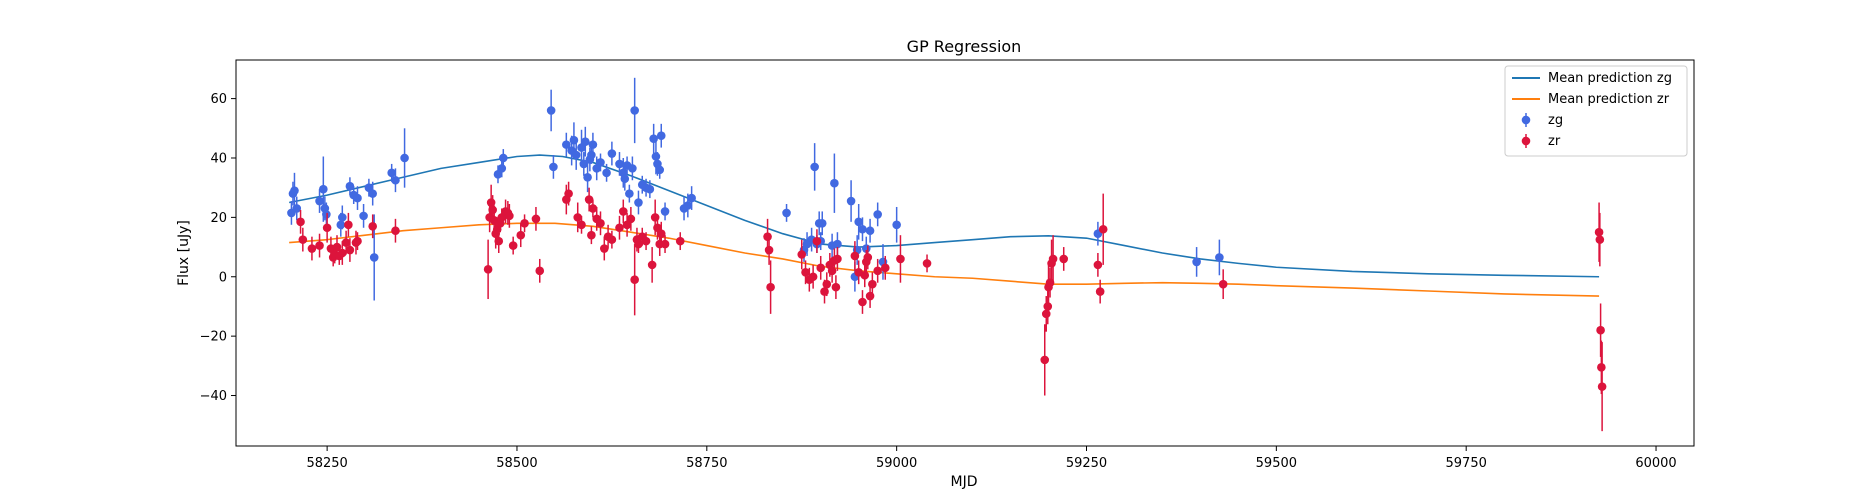 The width and height of the screenshot is (1875, 500). Describe the element at coordinates (1526, 120) in the screenshot. I see `legend-marker` at that location.